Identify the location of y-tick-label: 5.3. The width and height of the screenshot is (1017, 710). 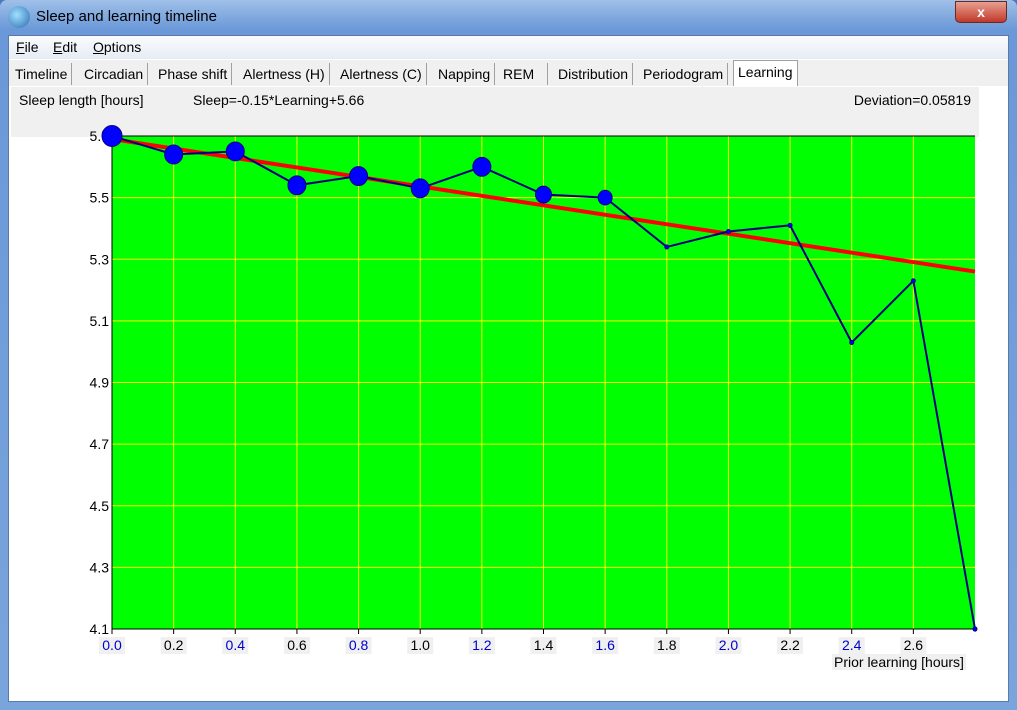
(100, 259).